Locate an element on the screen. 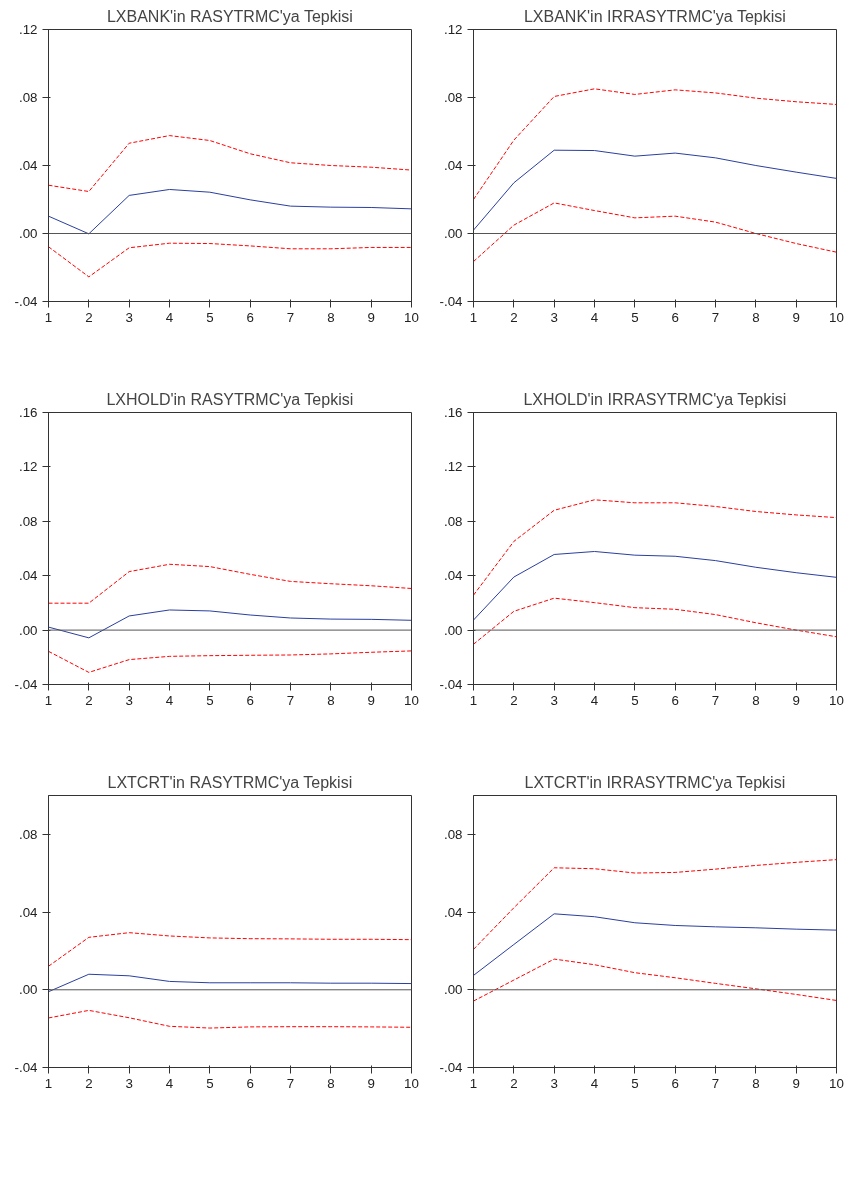 Image resolution: width=858 pixels, height=1185 pixels. chart-title: LXBANK'in IRRASYTRMC'ya Tepkisi is located at coordinates (654, 16).